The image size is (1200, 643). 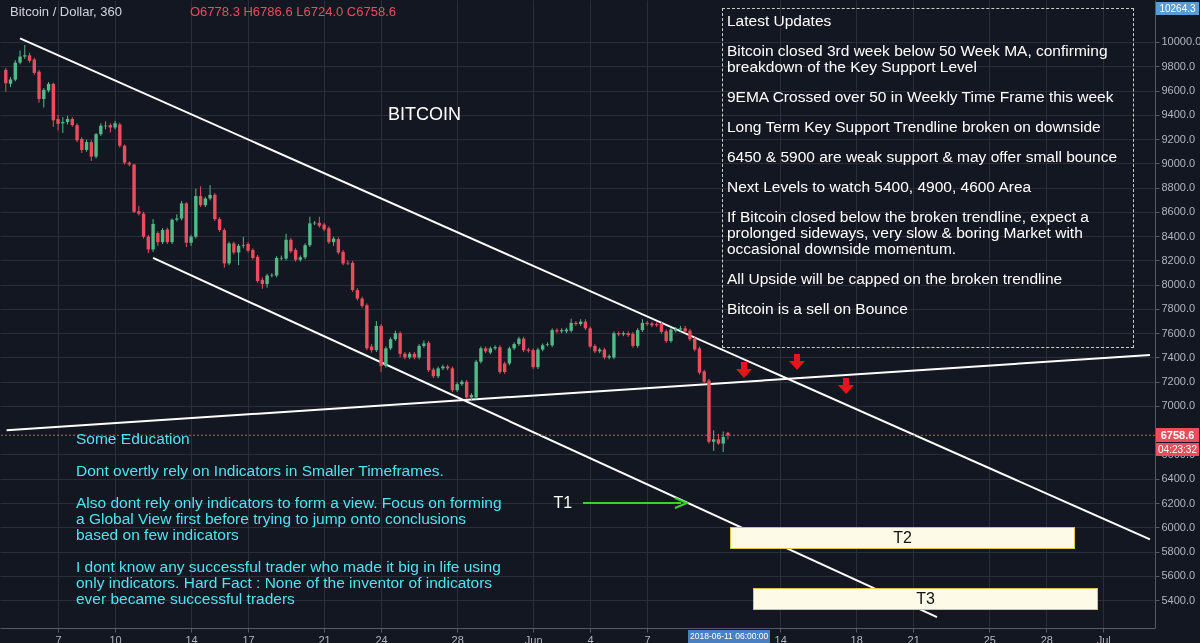 I want to click on y-tick-label: 7000.0, so click(x=1178, y=405).